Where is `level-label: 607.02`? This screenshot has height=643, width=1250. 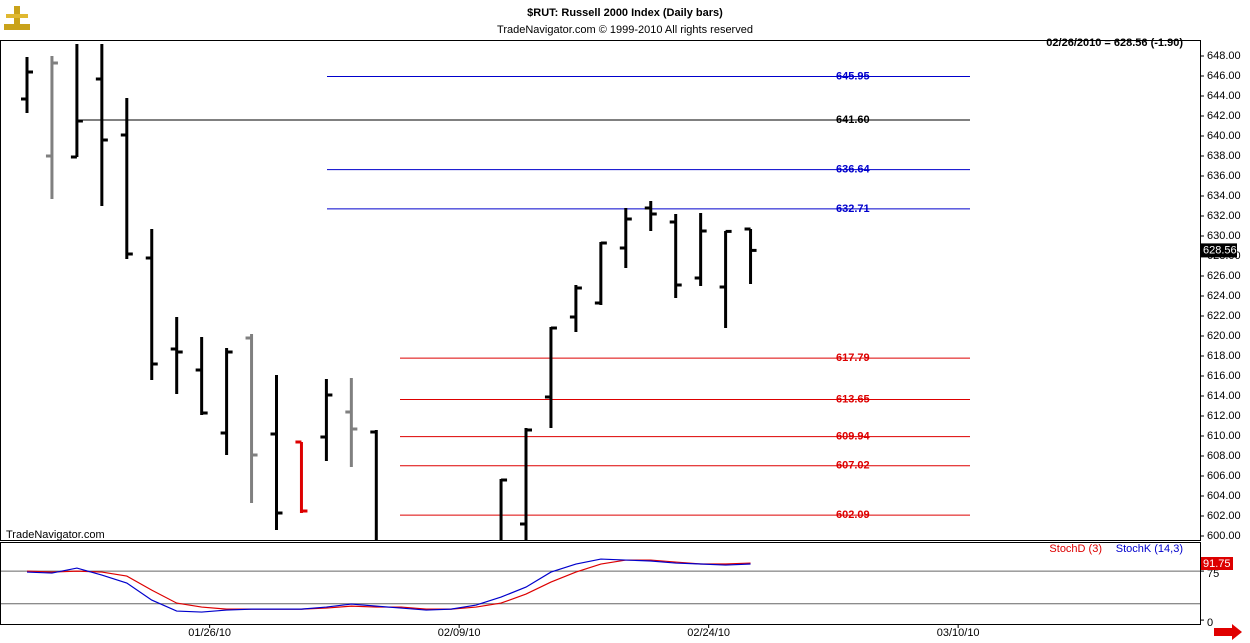 level-label: 607.02 is located at coordinates (853, 466).